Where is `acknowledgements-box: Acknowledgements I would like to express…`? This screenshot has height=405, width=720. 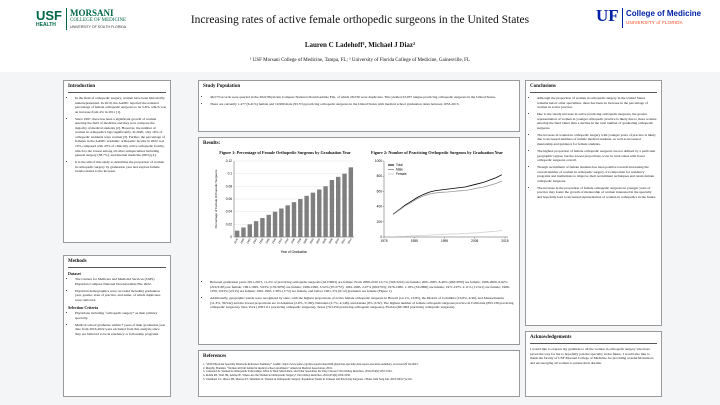 acknowledgements-box: Acknowledgements I would like to express… is located at coordinates (593, 364).